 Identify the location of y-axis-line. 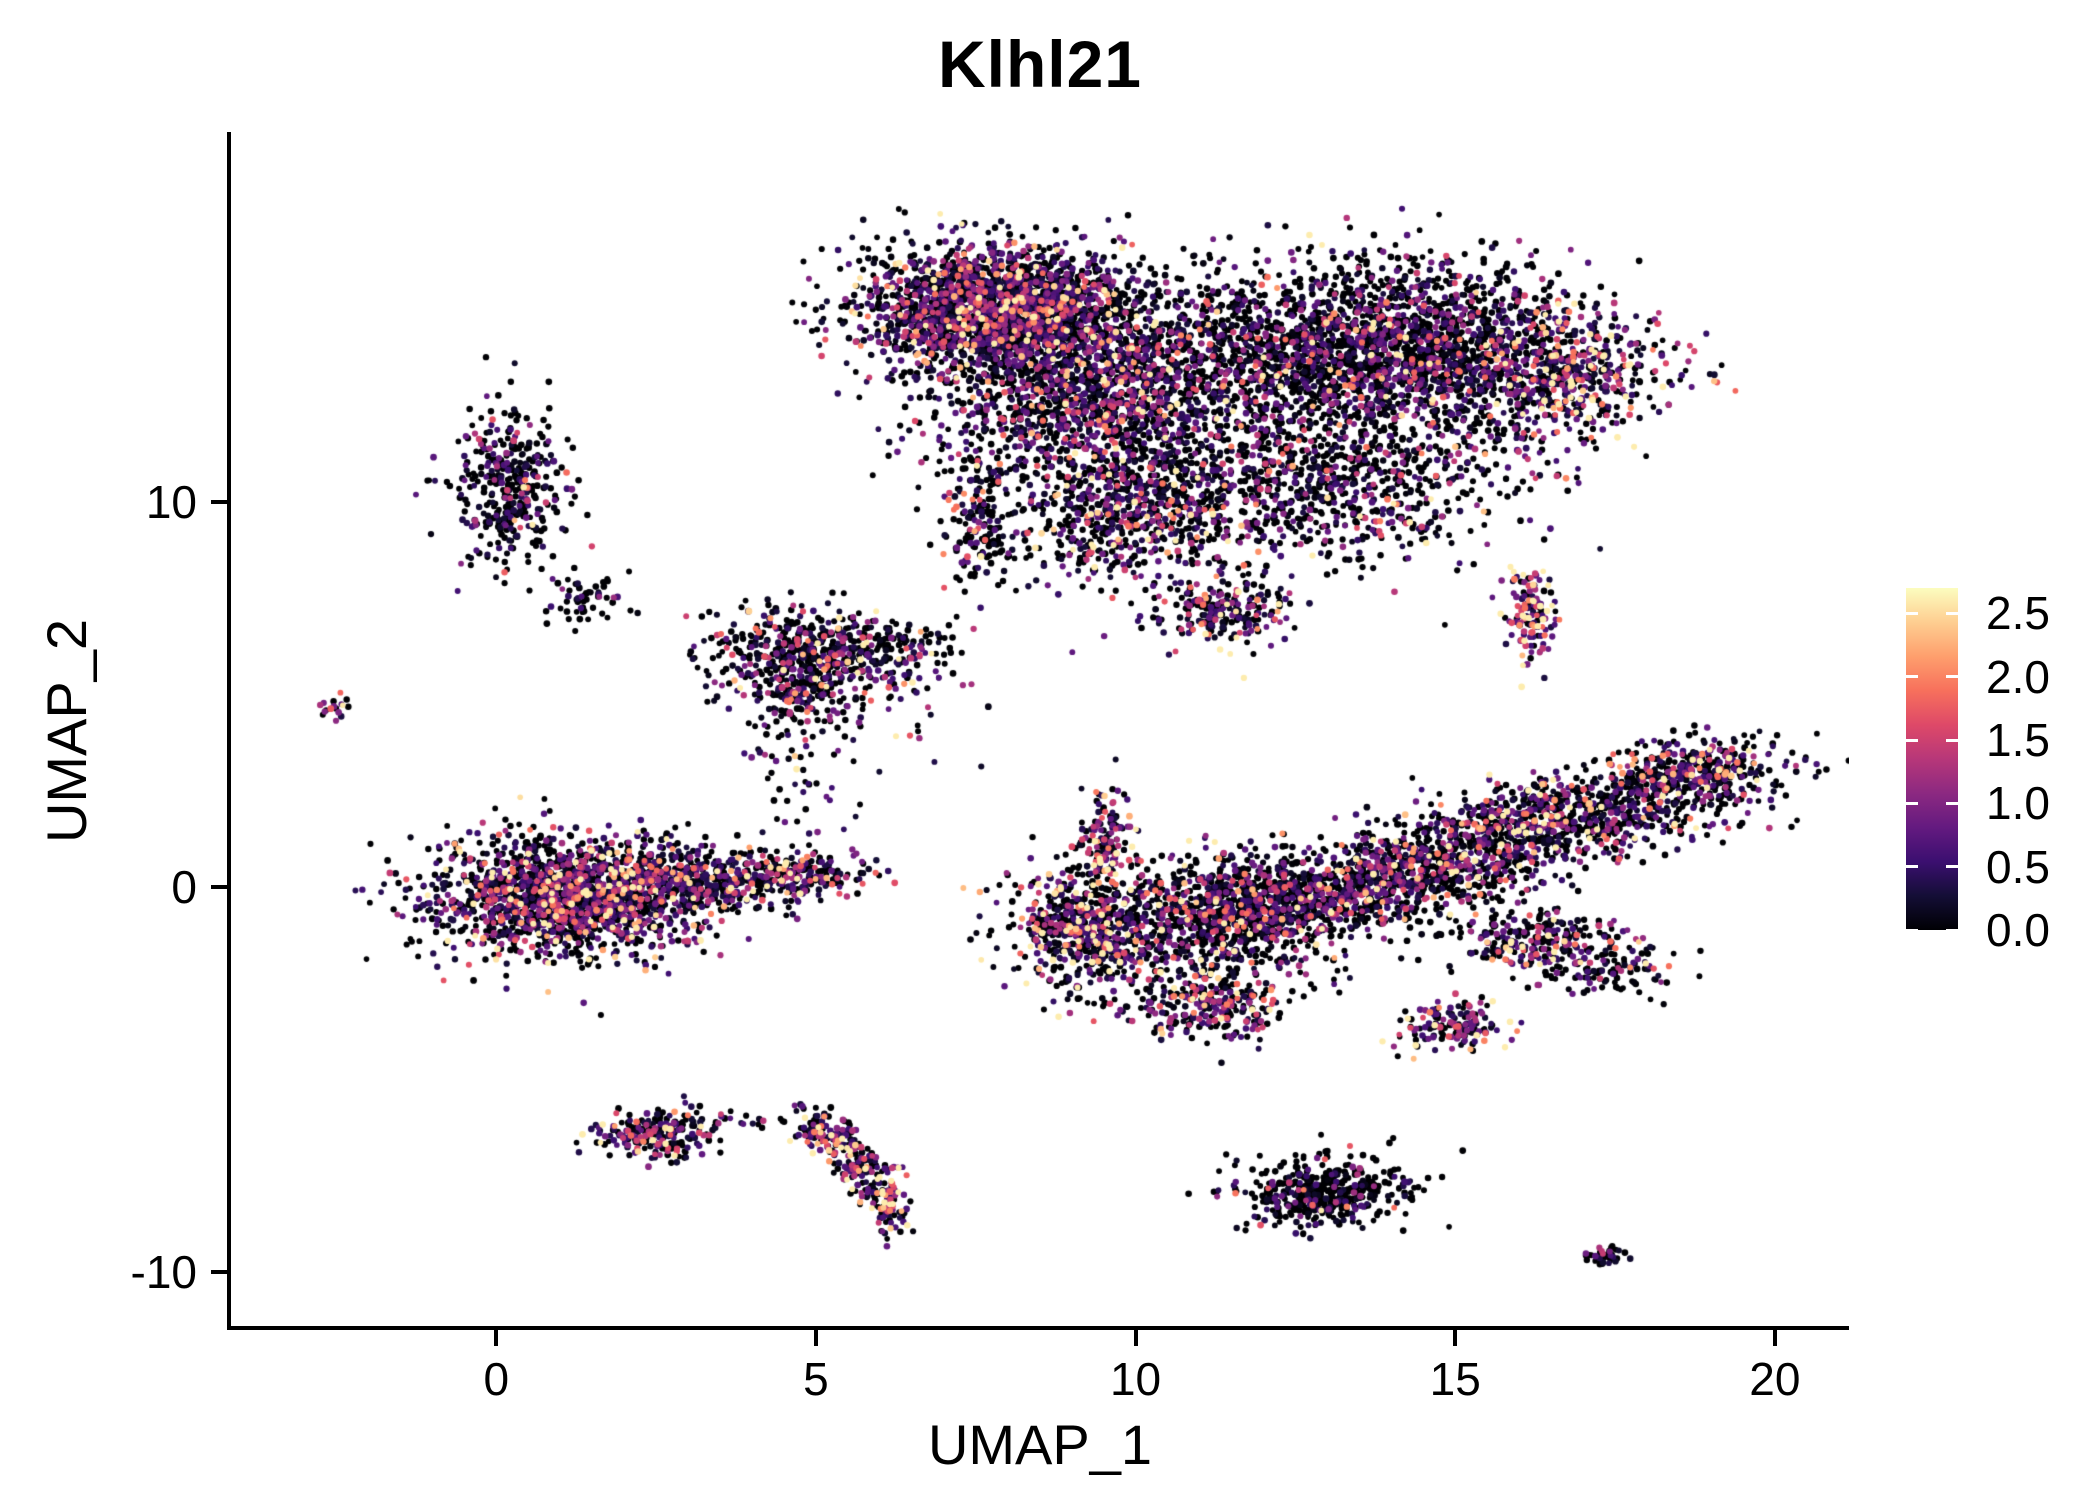
(229, 731).